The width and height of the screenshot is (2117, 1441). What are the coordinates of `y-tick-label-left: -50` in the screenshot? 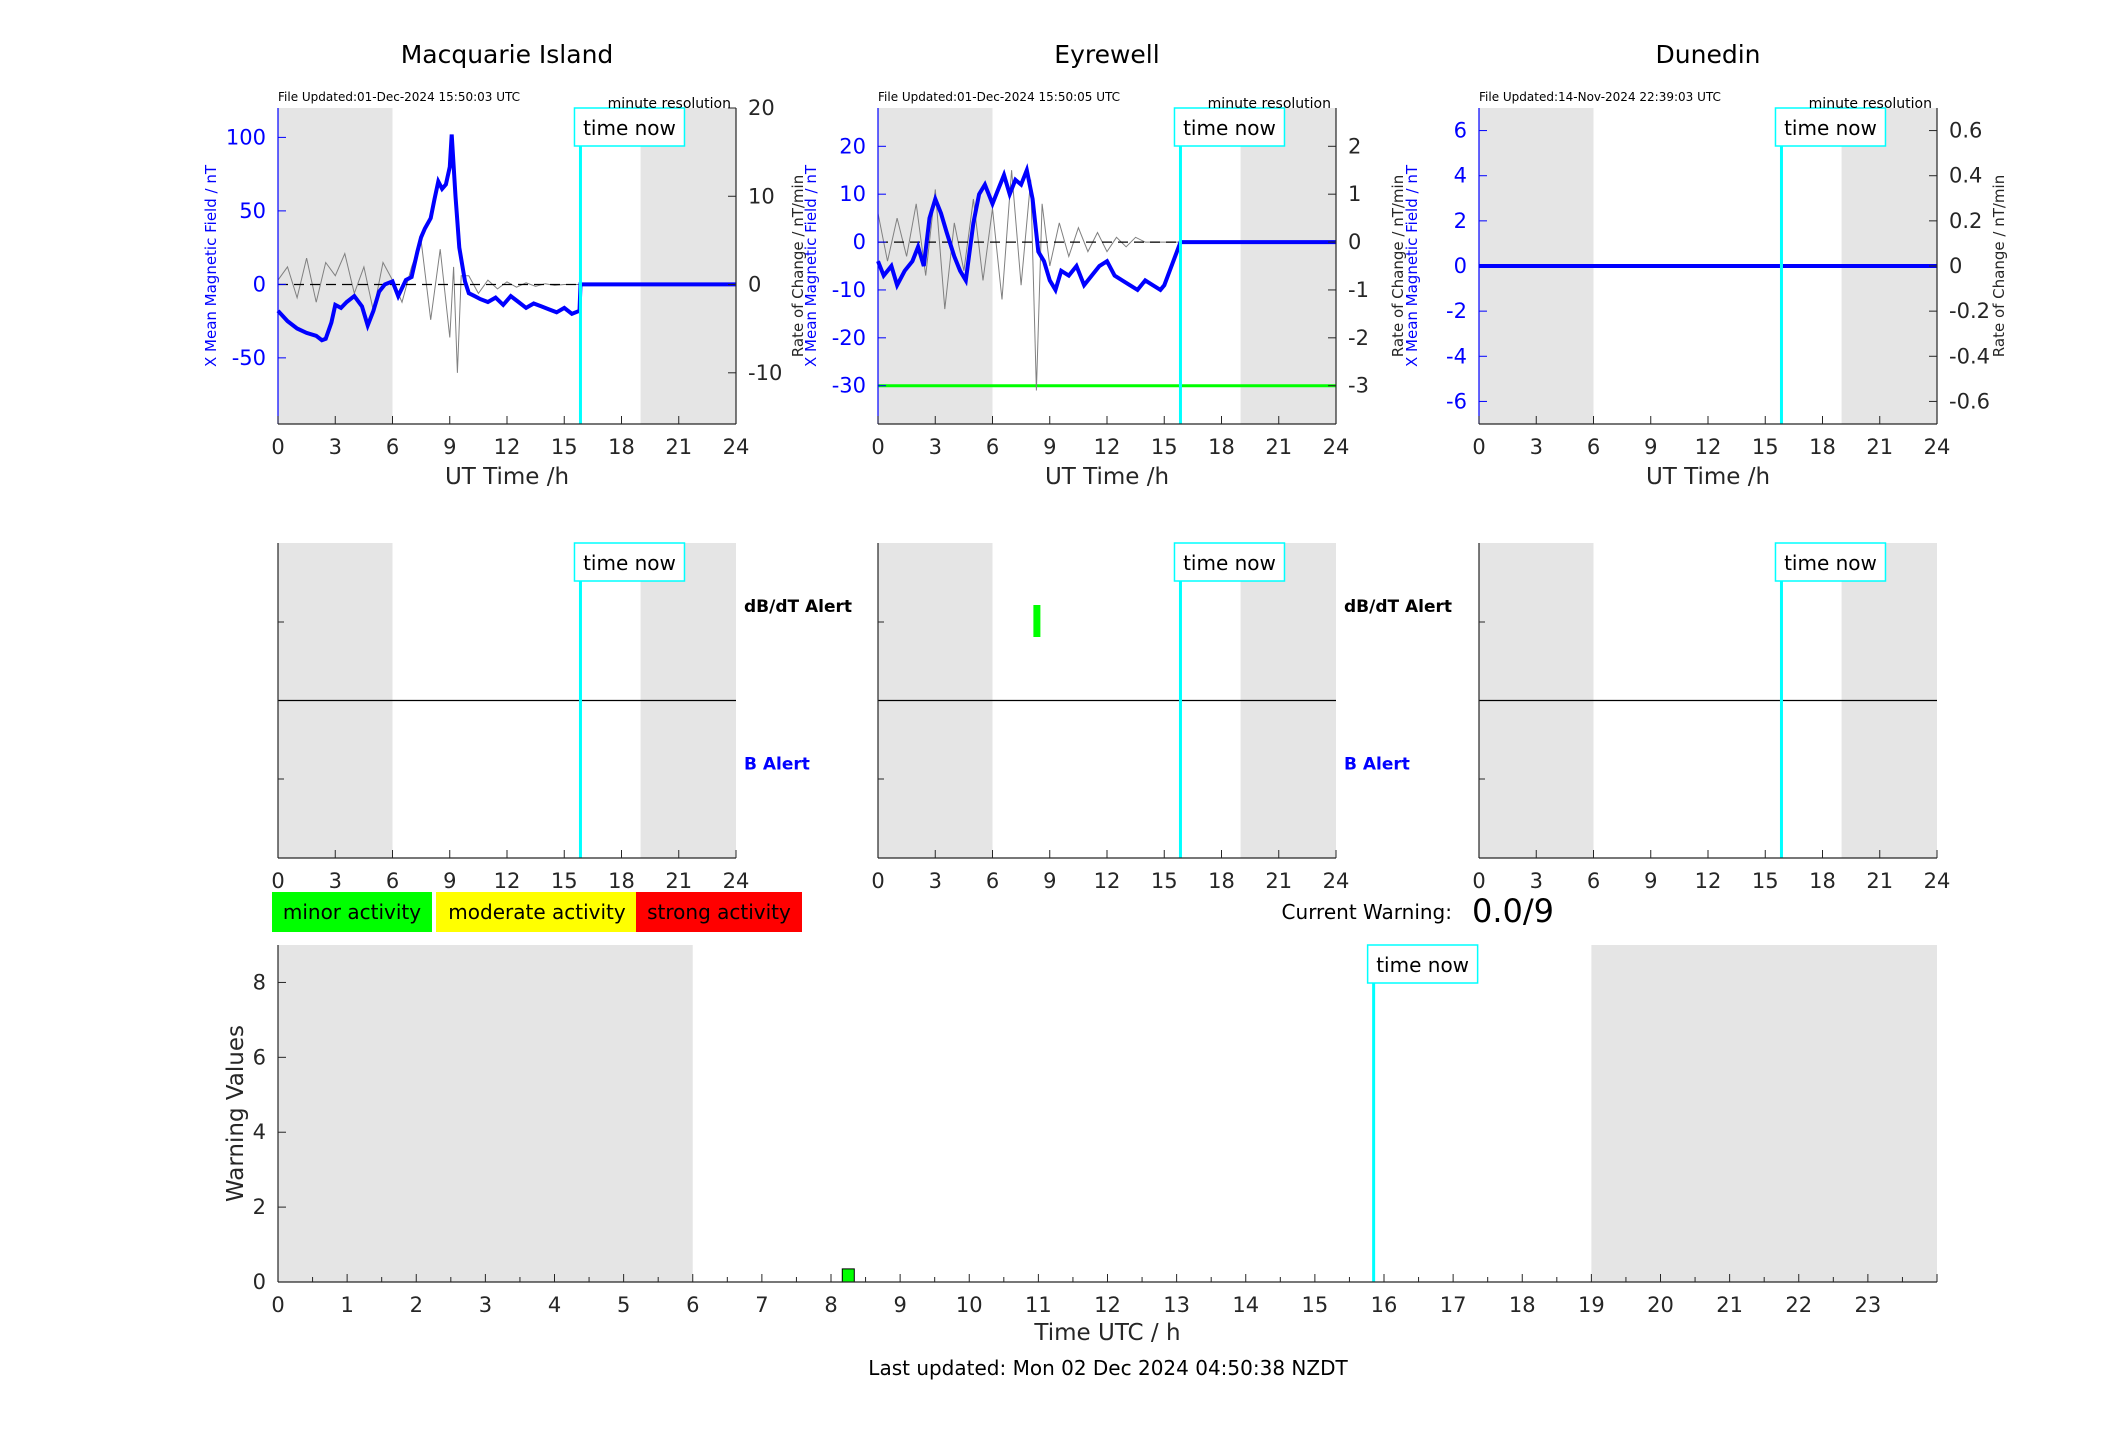 It's located at (249, 358).